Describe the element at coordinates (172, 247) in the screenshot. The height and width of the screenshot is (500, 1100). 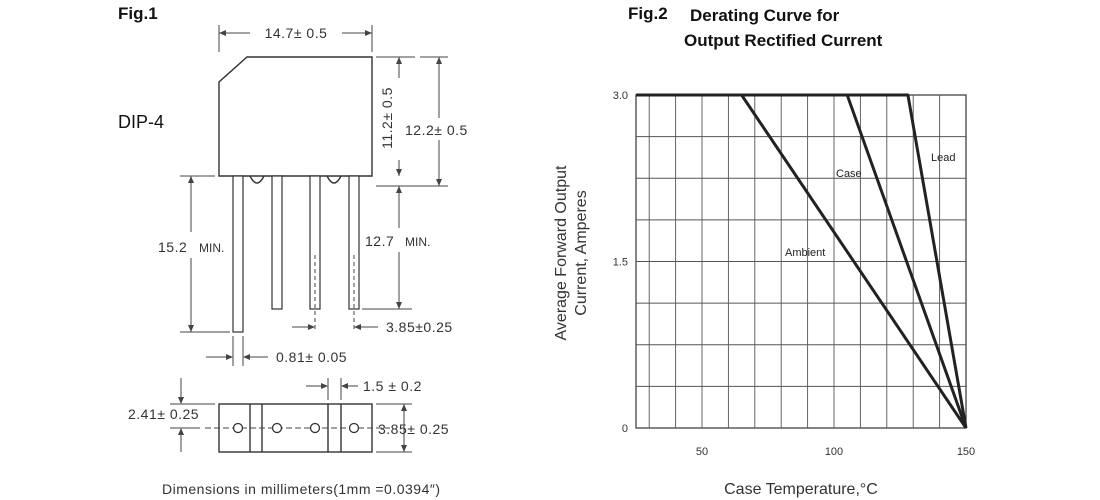
I see `dim-lead-length-label: 15.2` at that location.